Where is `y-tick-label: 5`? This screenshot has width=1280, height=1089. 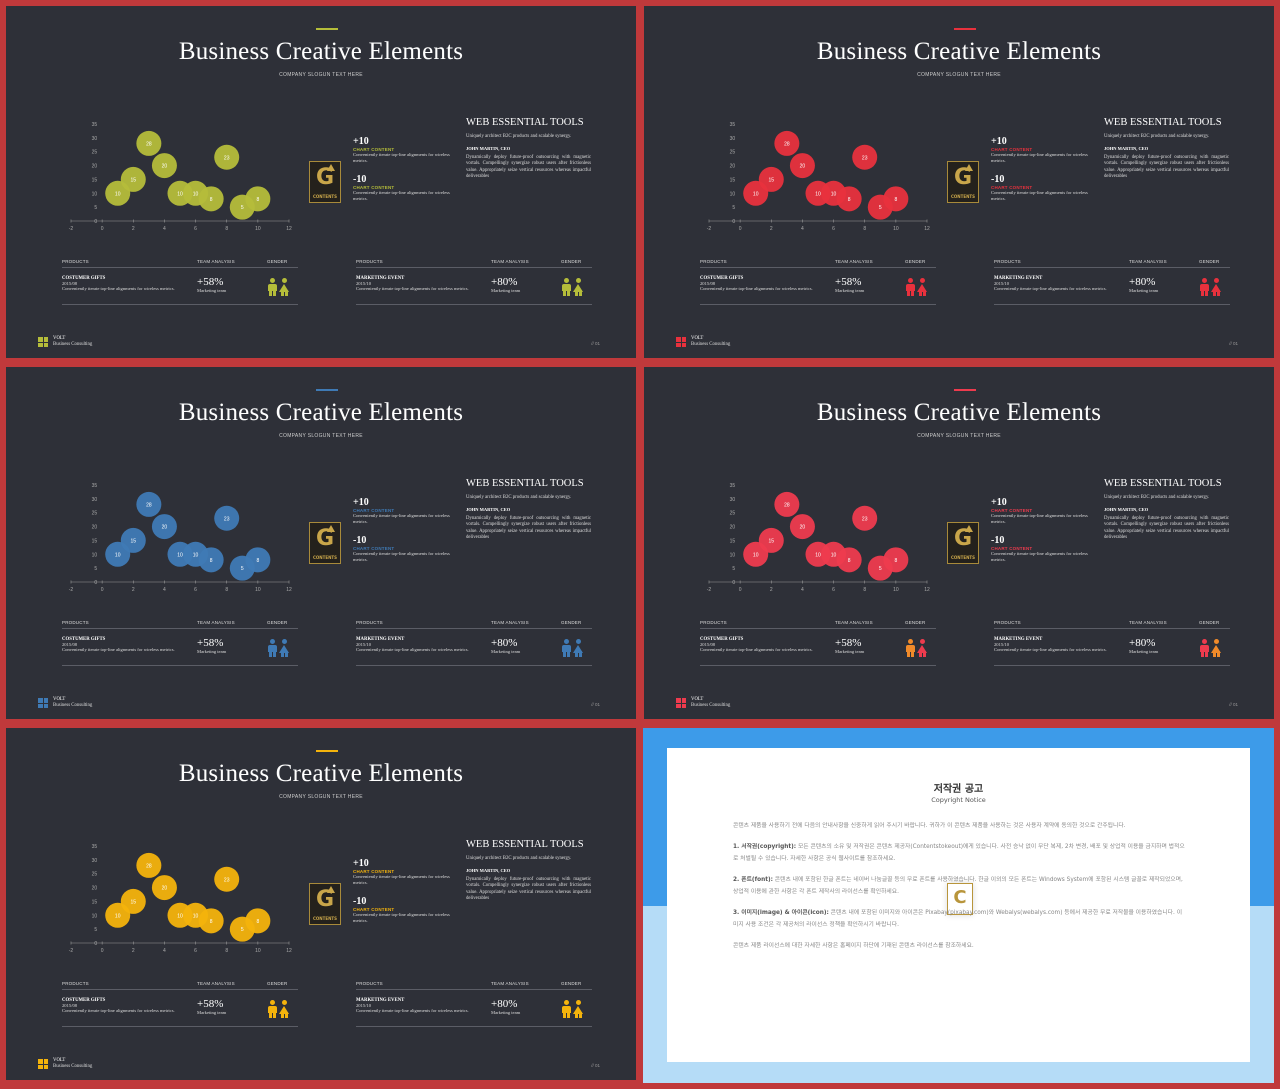 y-tick-label: 5 is located at coordinates (733, 569).